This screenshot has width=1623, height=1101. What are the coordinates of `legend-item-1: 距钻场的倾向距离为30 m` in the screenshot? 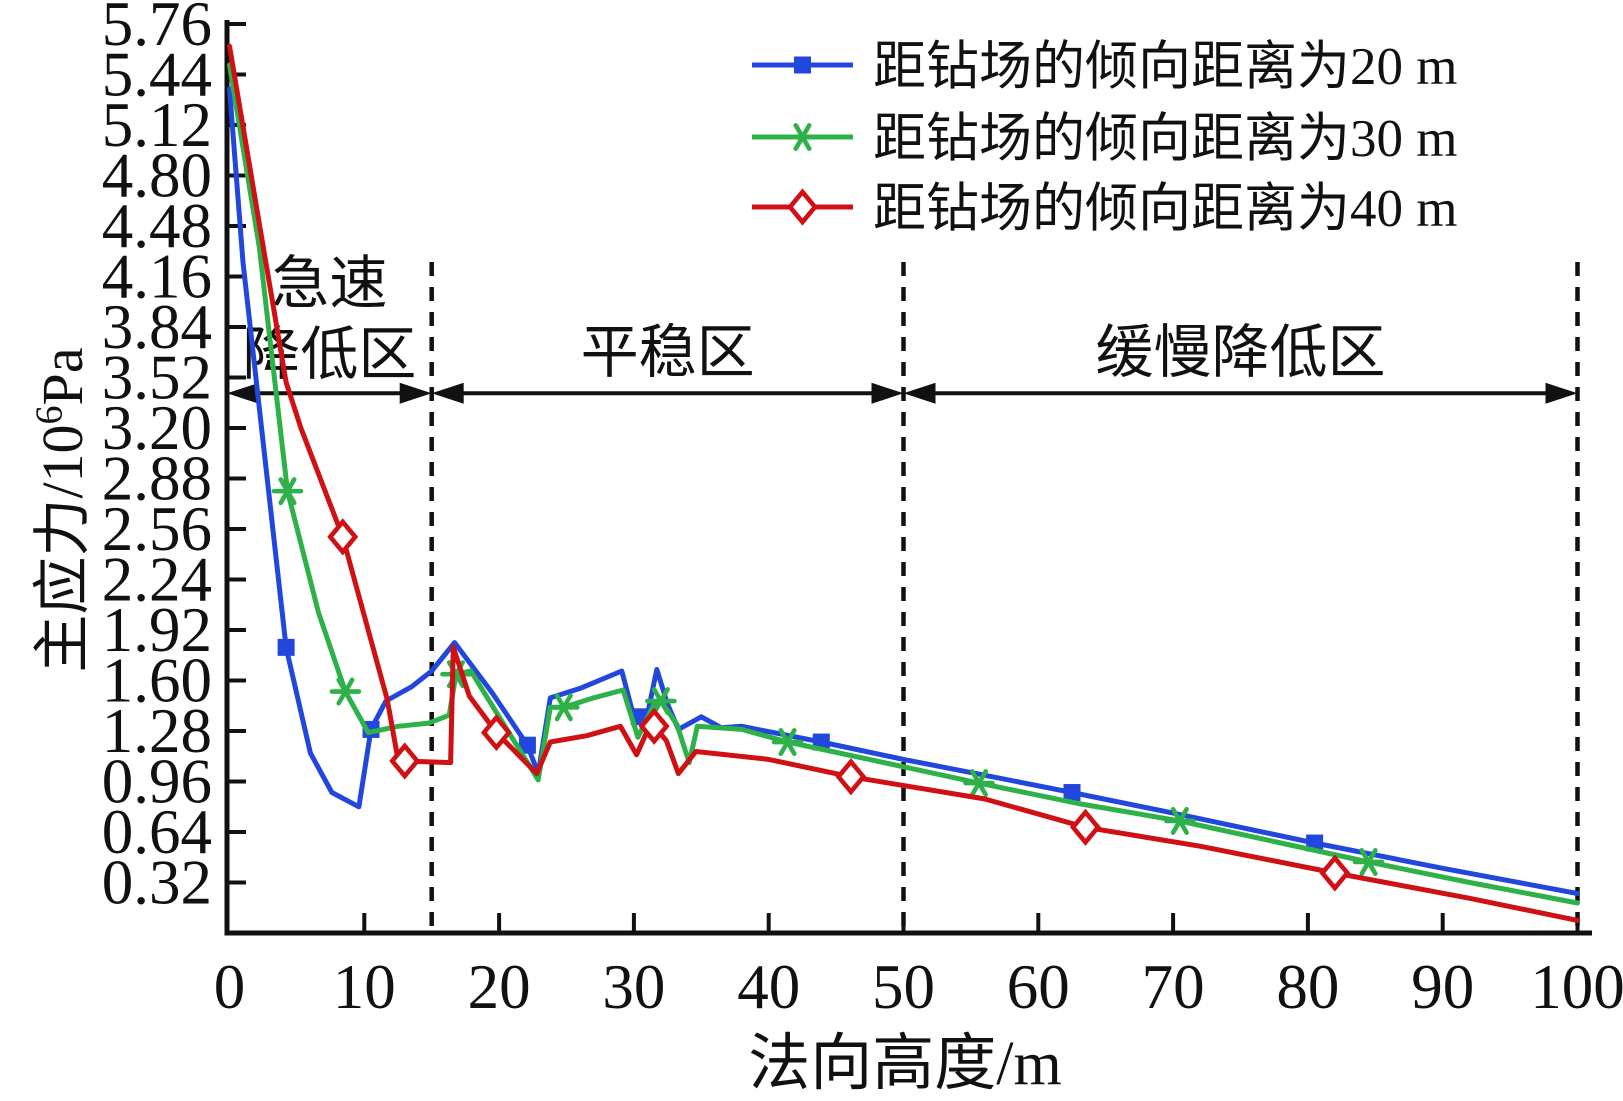 It's located at (1104, 139).